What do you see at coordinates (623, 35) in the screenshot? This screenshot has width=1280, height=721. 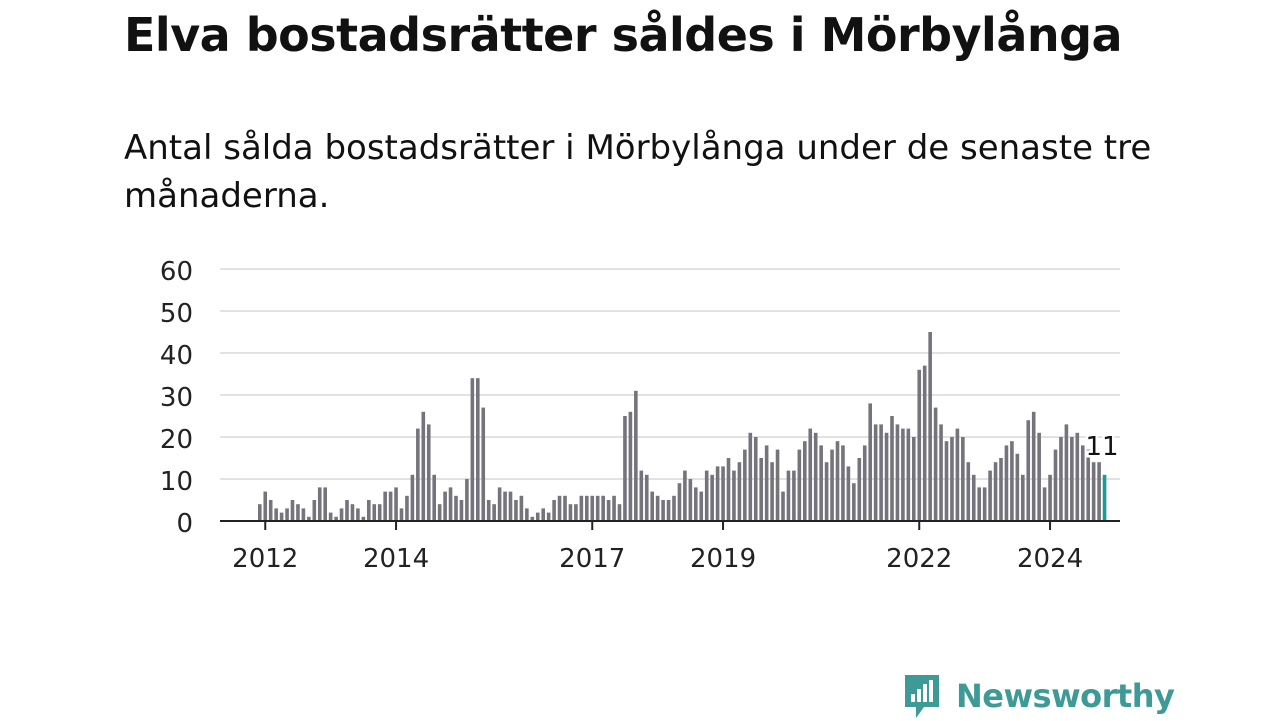 I see `page-title: Elva bostadsrätter såldes i Mörbylånga` at bounding box center [623, 35].